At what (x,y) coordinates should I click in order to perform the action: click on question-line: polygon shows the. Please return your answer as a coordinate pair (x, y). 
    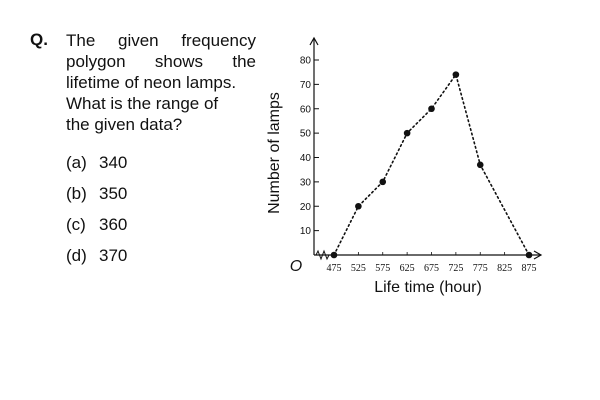
    Looking at the image, I should click on (161, 61).